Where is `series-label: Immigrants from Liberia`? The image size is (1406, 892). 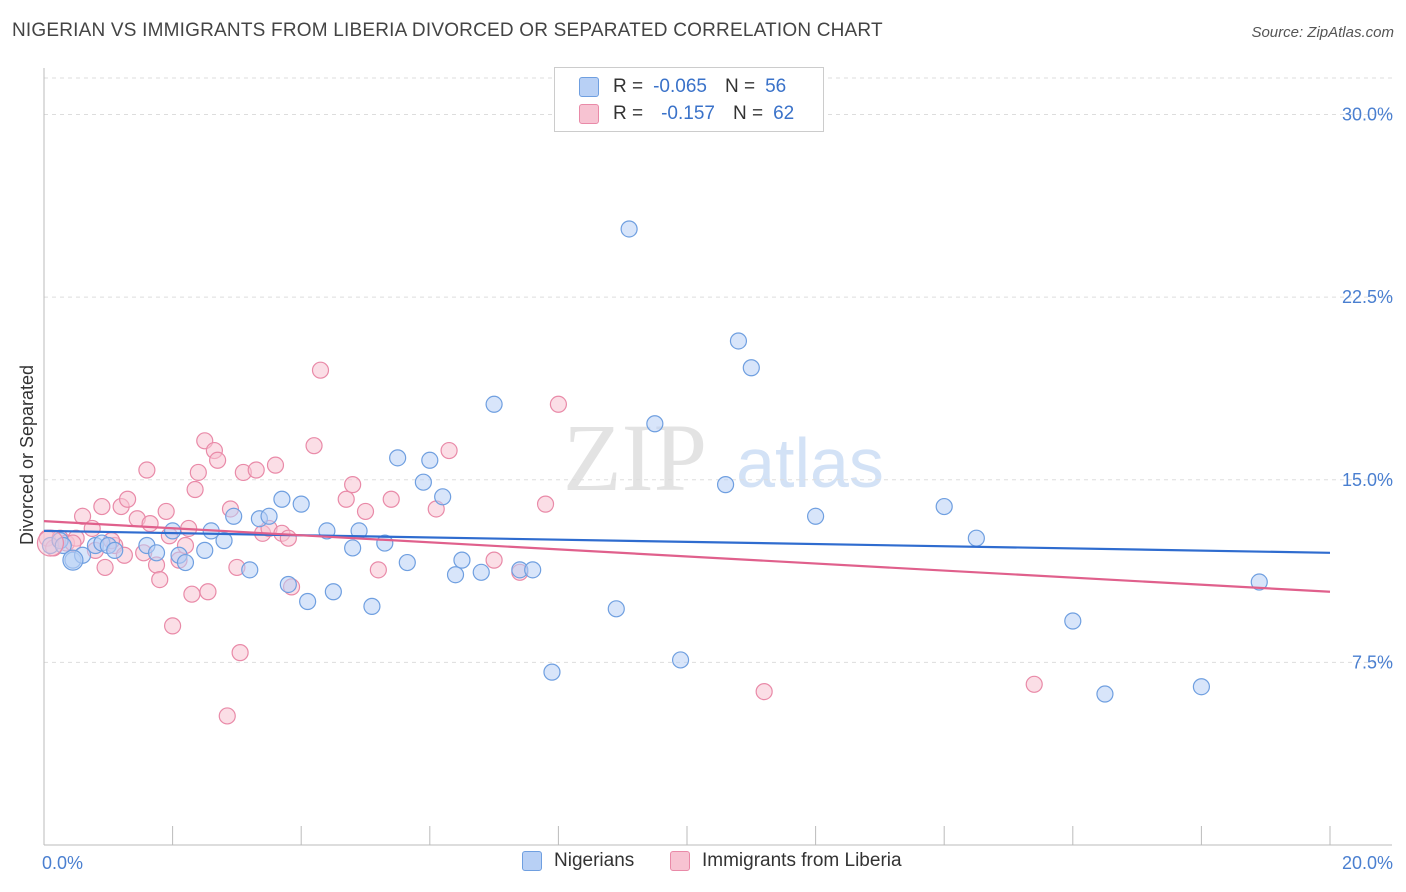 series-label: Immigrants from Liberia is located at coordinates (802, 860).